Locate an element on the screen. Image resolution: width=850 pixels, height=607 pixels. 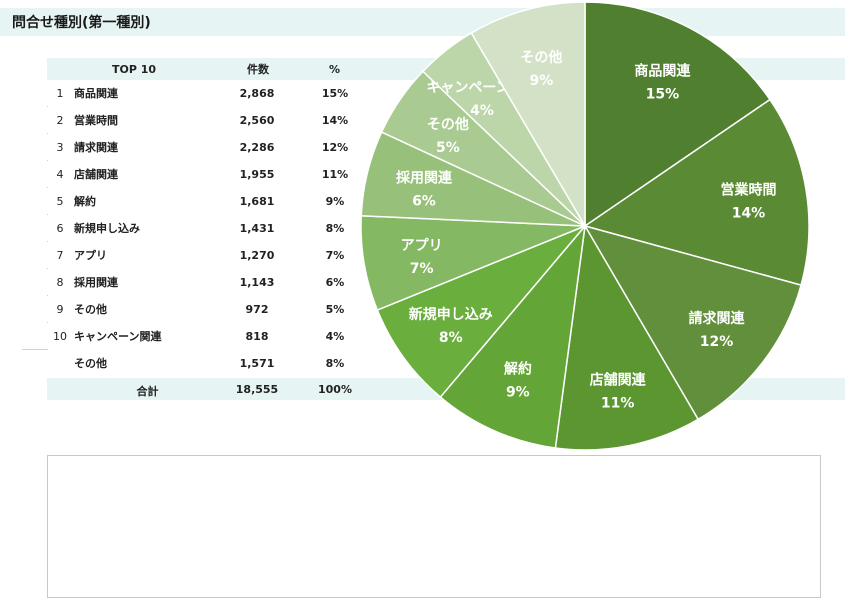
table-row: その他 1,571 8% is located at coordinates (180, 363).